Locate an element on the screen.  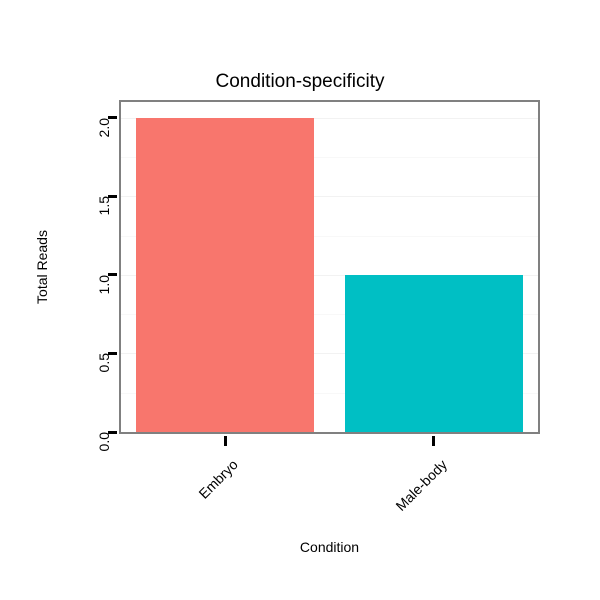
y-axis-tick-label: 2.0 is located at coordinates (104, 128).